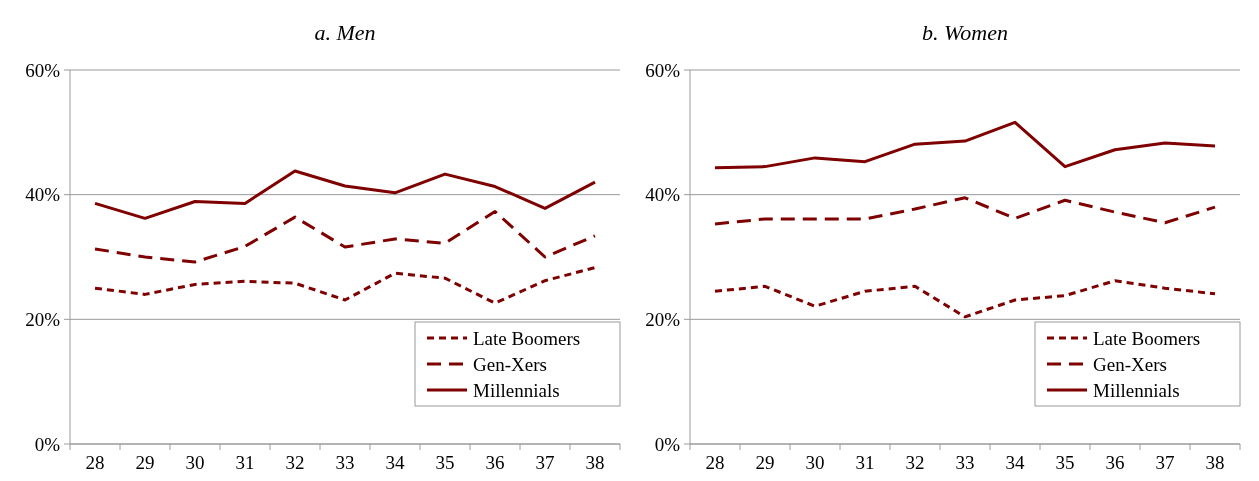  Describe the element at coordinates (965, 32) in the screenshot. I see `chart-title: b. Women` at that location.